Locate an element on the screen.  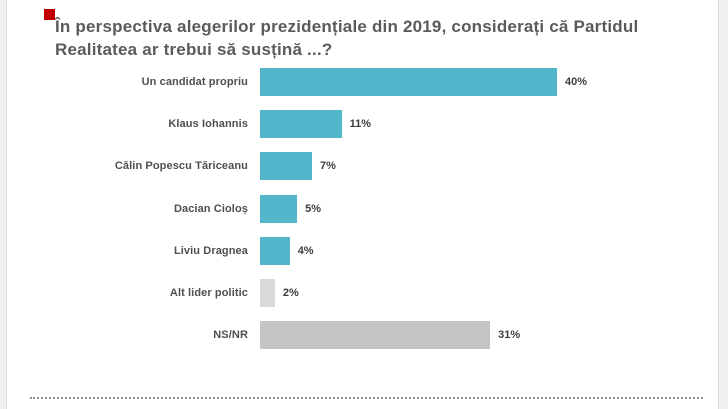
value-label: 40% is located at coordinates (576, 82).